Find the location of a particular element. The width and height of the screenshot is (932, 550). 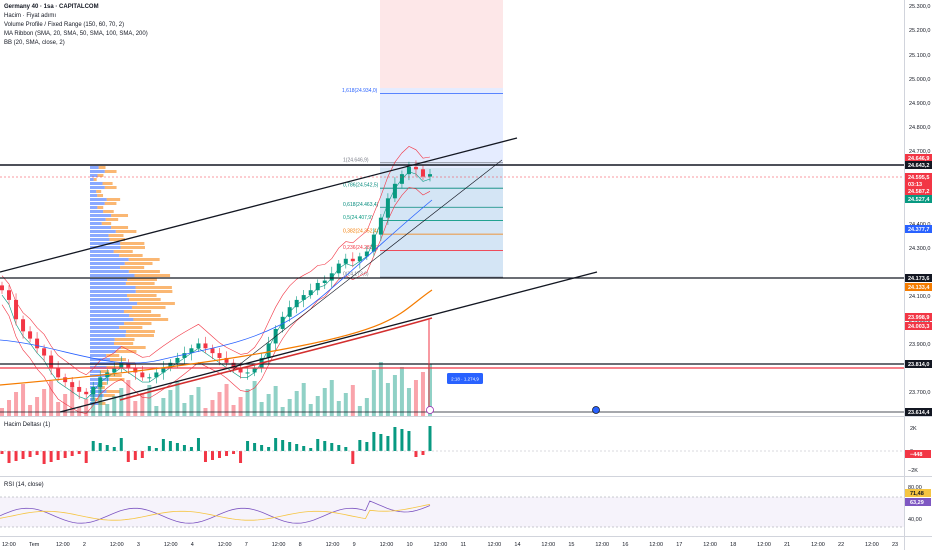

indicator-legend-3: BB (20, SMA, close, 2) is located at coordinates (34, 43).